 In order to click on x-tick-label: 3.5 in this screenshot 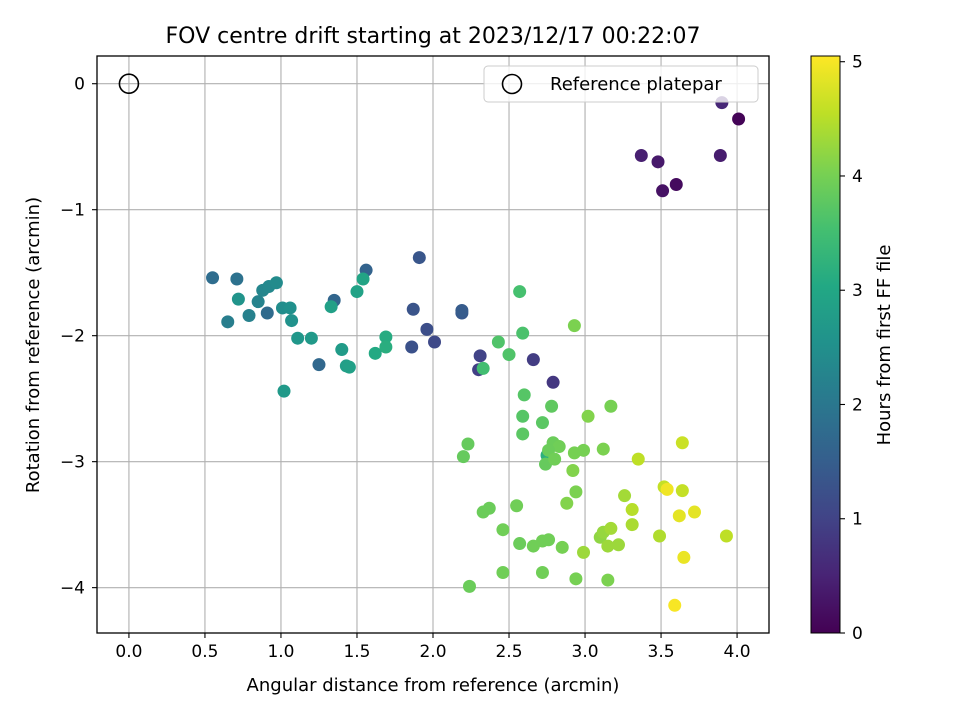, I will do `click(661, 652)`.